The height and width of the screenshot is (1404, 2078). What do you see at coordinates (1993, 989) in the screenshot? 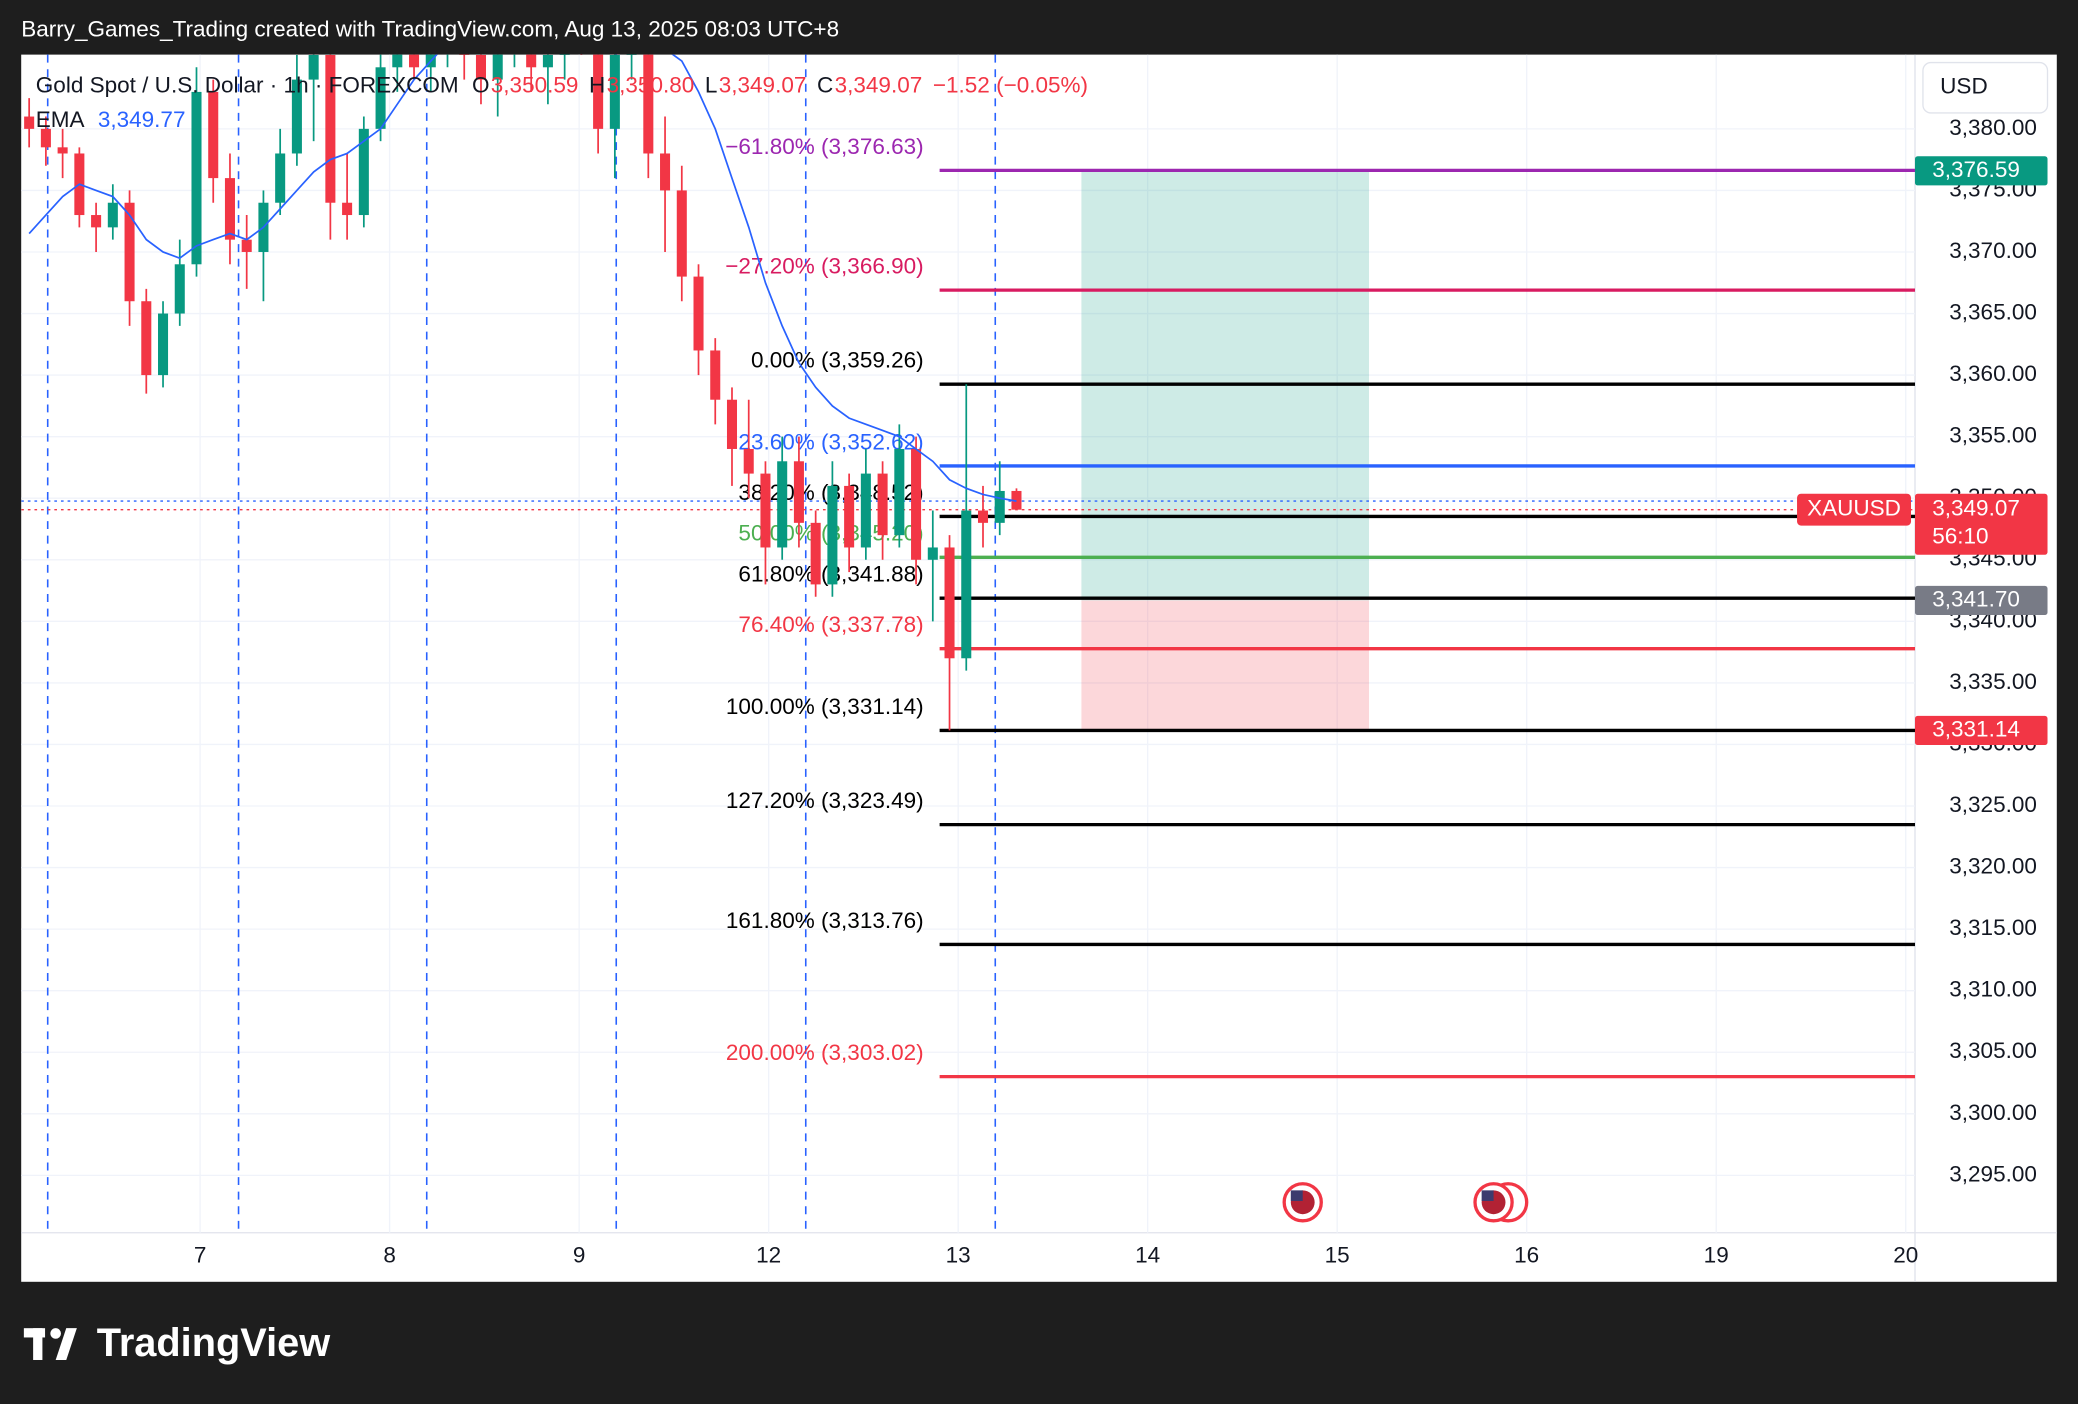
I see `y-tick-label: 3,310.00` at bounding box center [1993, 989].